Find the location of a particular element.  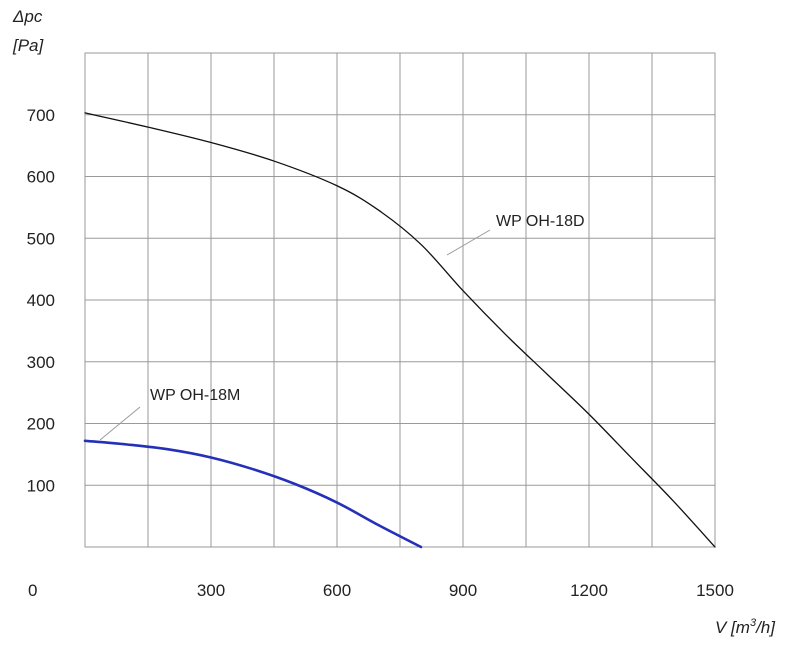

origin-label: 0 is located at coordinates (32, 590).